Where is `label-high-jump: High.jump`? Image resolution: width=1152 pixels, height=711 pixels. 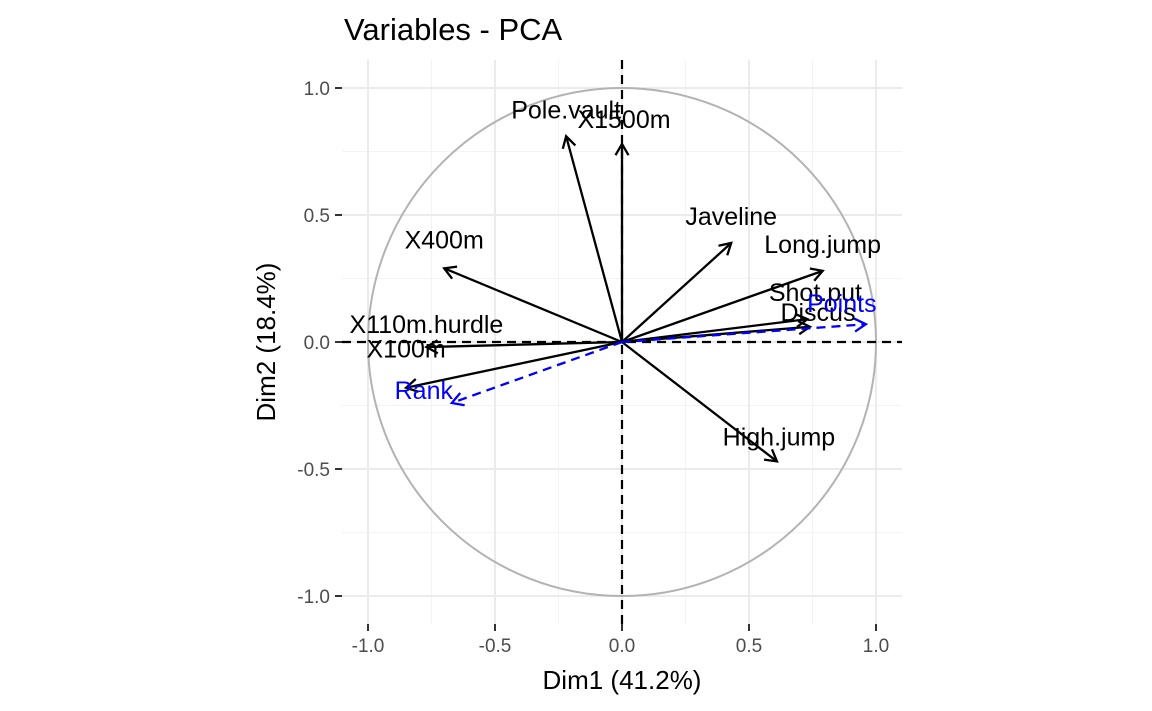
label-high-jump: High.jump is located at coordinates (779, 437).